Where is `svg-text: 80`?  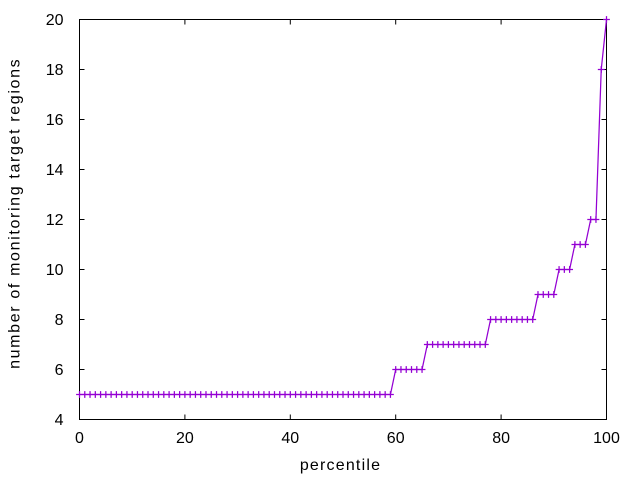 svg-text: 80 is located at coordinates (501, 438).